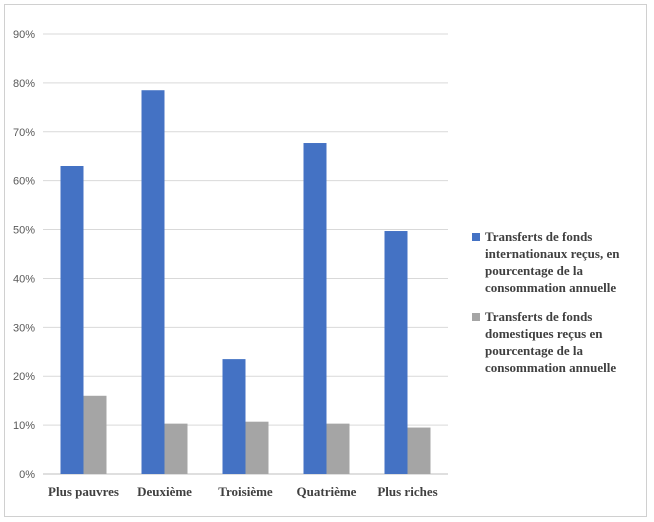 This screenshot has width=654, height=522. Describe the element at coordinates (24, 377) in the screenshot. I see `y-tick-label: 20%` at that location.